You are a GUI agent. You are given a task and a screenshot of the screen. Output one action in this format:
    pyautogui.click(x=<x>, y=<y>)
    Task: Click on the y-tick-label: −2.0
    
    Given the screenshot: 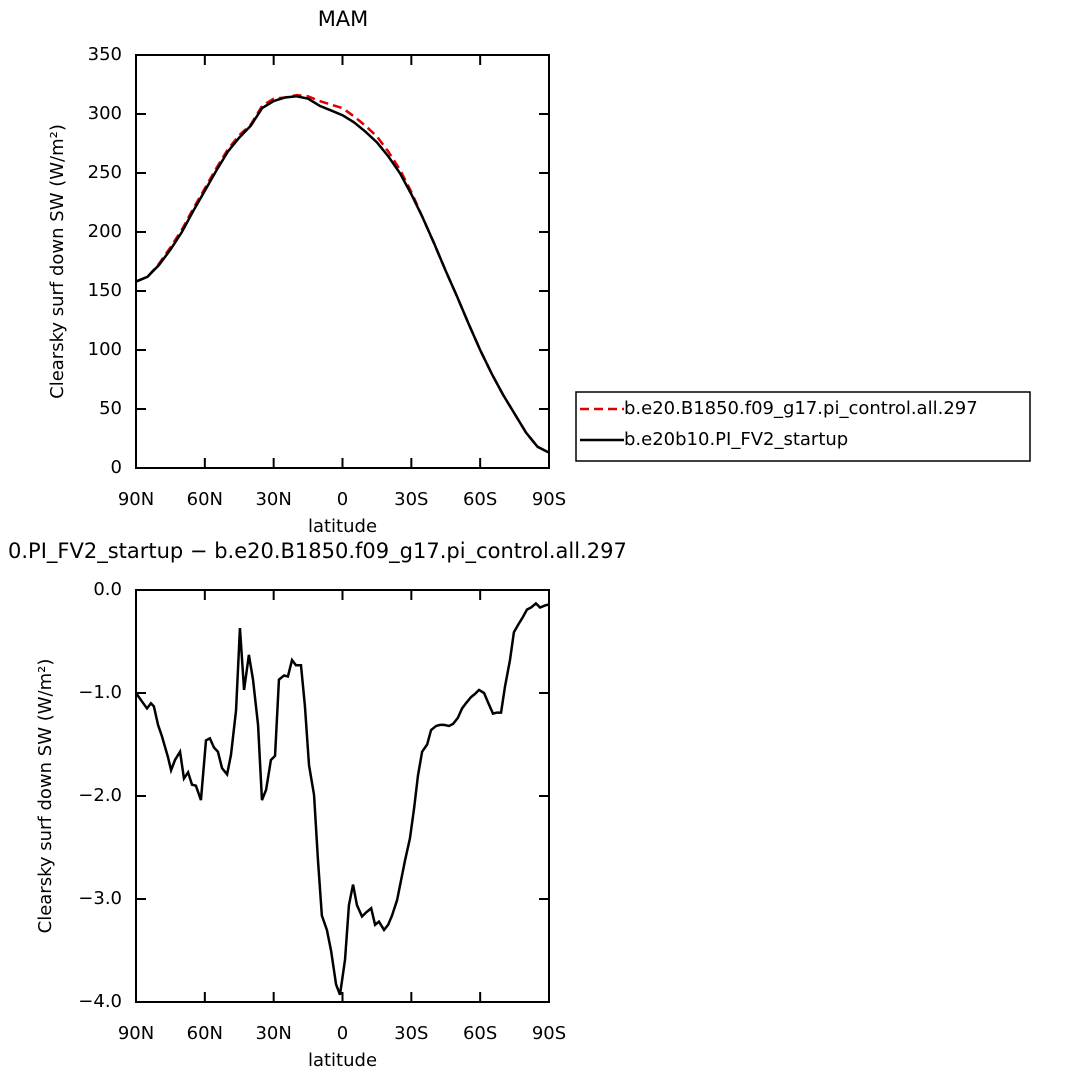 What is the action you would take?
    pyautogui.click(x=100, y=795)
    